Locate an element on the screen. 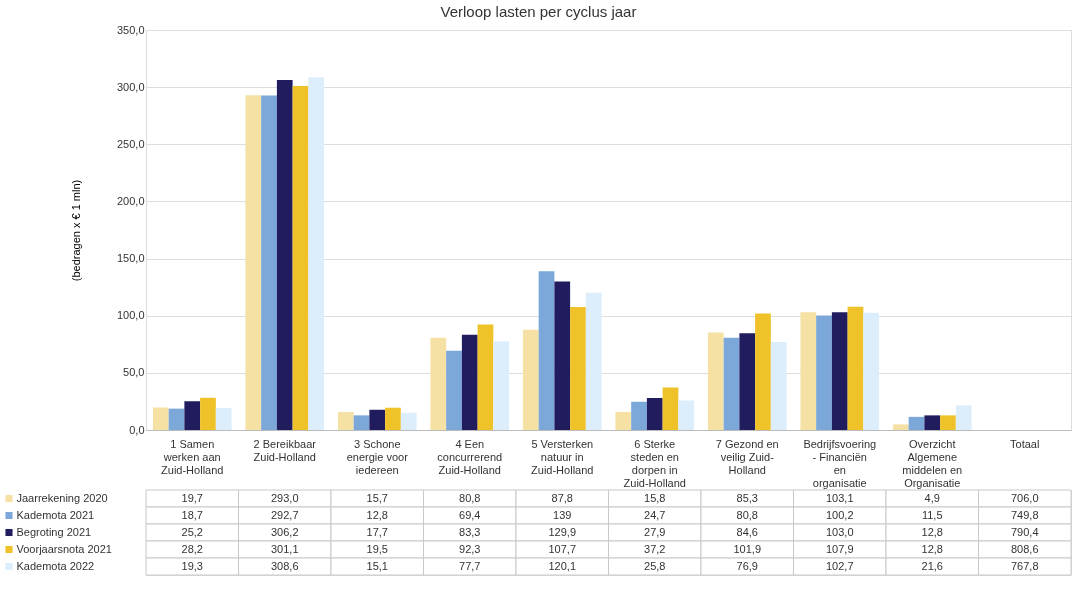  data-label: 19,5 is located at coordinates (377, 548).